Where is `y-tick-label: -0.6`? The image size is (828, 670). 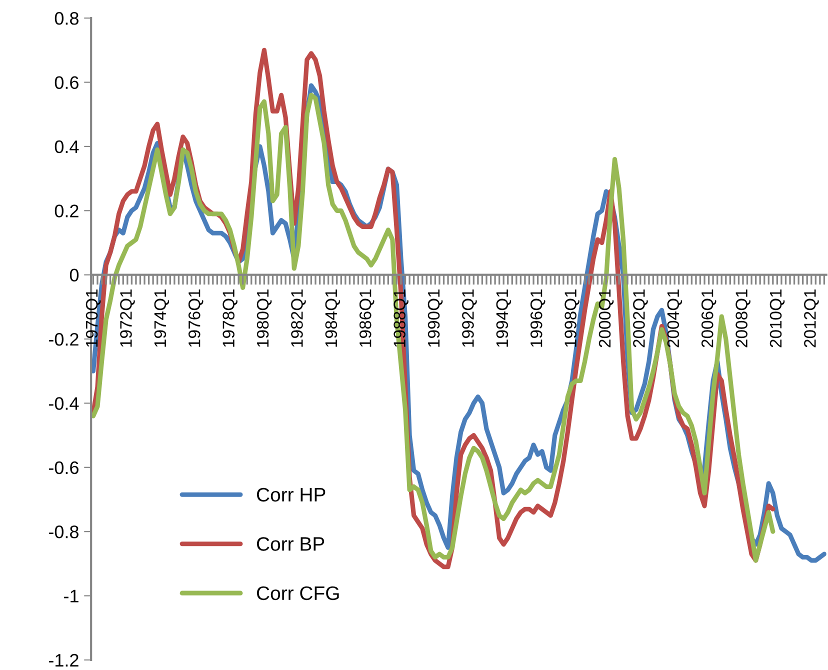 y-tick-label: -0.6 is located at coordinates (63, 467).